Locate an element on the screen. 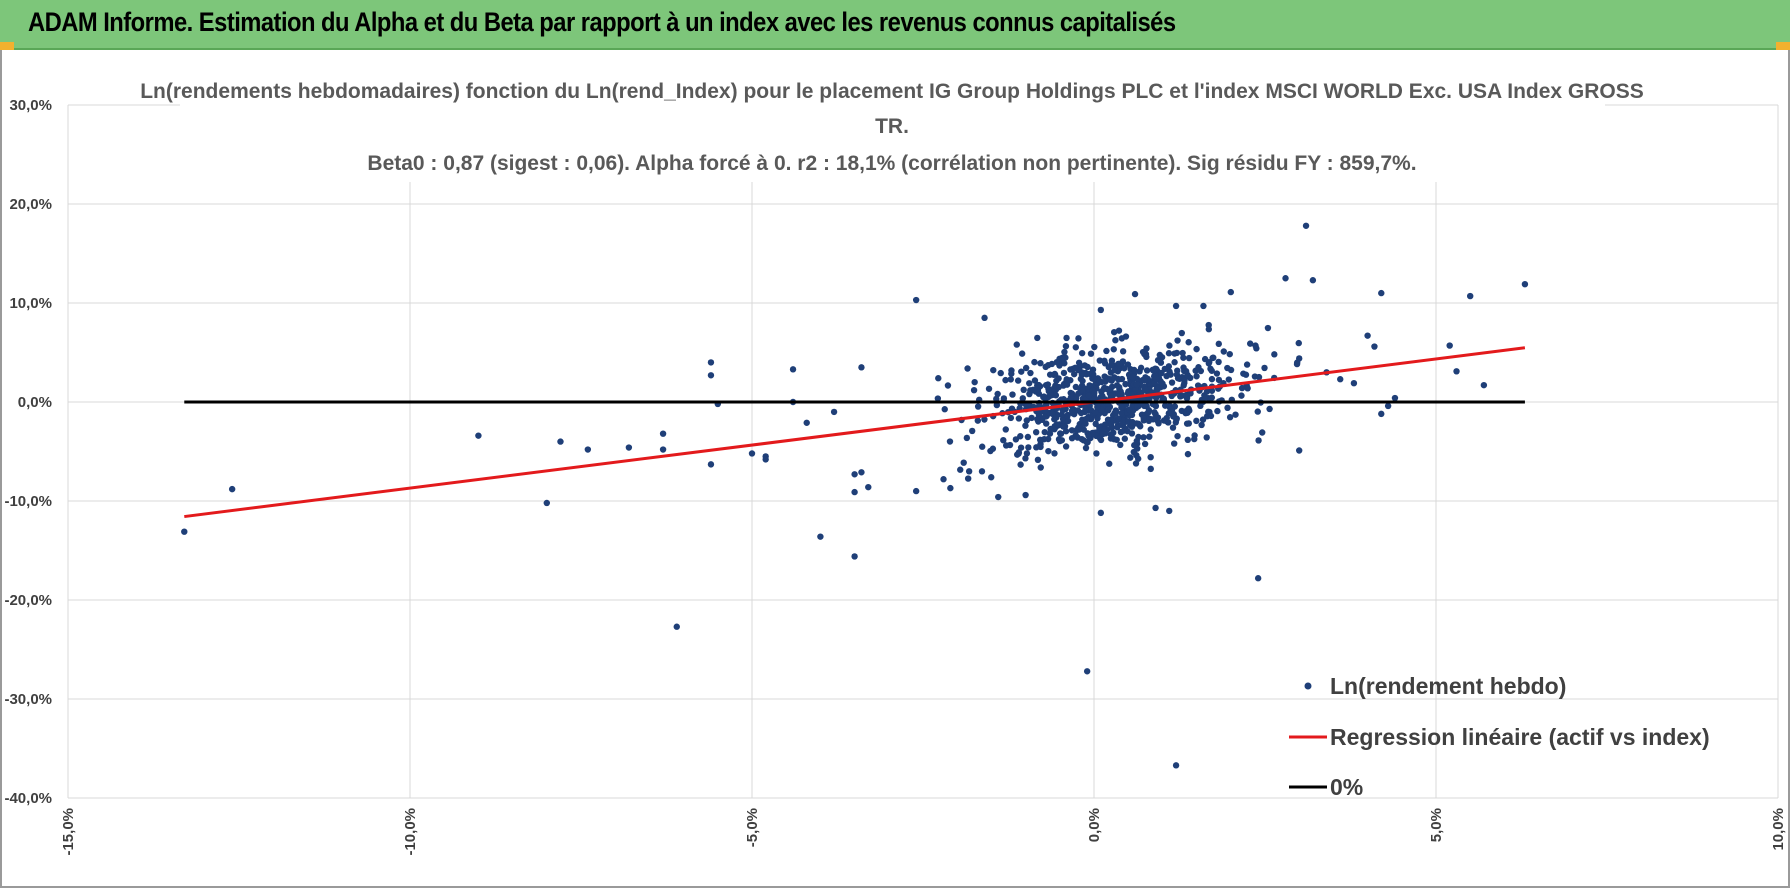 This screenshot has width=1790, height=888. x-tick-label: -10,0% is located at coordinates (410, 832).